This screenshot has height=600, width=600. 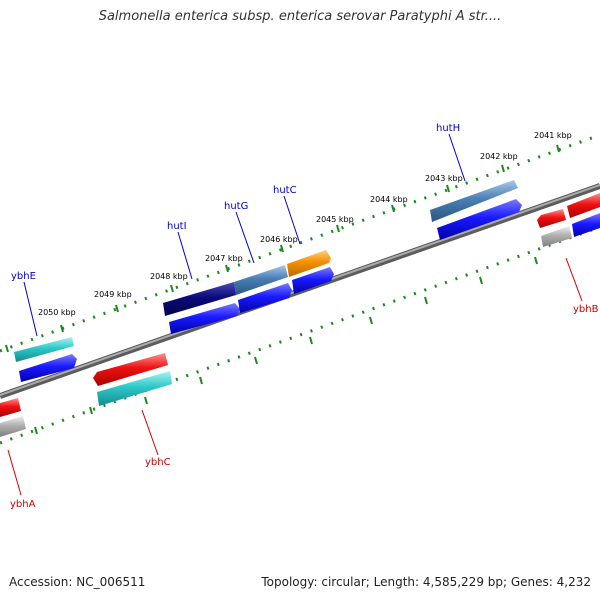 What do you see at coordinates (23, 504) in the screenshot?
I see `gene-label-ybhA: ybhA` at bounding box center [23, 504].